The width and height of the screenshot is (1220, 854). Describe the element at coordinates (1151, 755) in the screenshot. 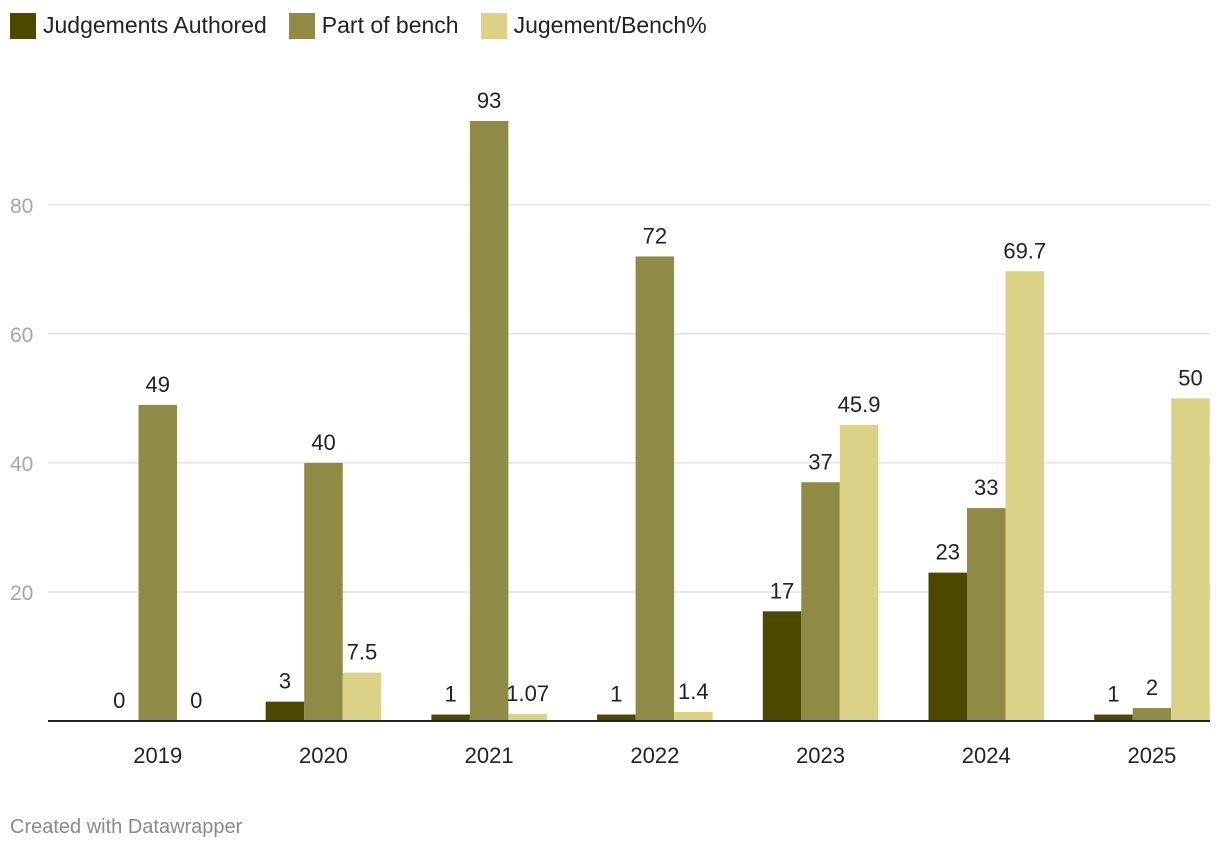

I see `x-tick-label: 2025` at that location.